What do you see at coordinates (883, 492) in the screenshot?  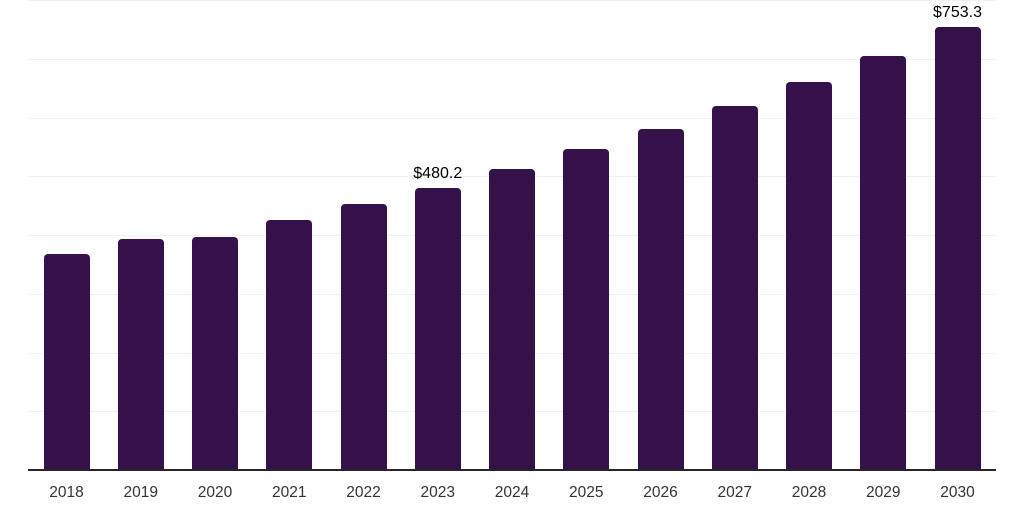 I see `x-axis-label: 2029` at bounding box center [883, 492].